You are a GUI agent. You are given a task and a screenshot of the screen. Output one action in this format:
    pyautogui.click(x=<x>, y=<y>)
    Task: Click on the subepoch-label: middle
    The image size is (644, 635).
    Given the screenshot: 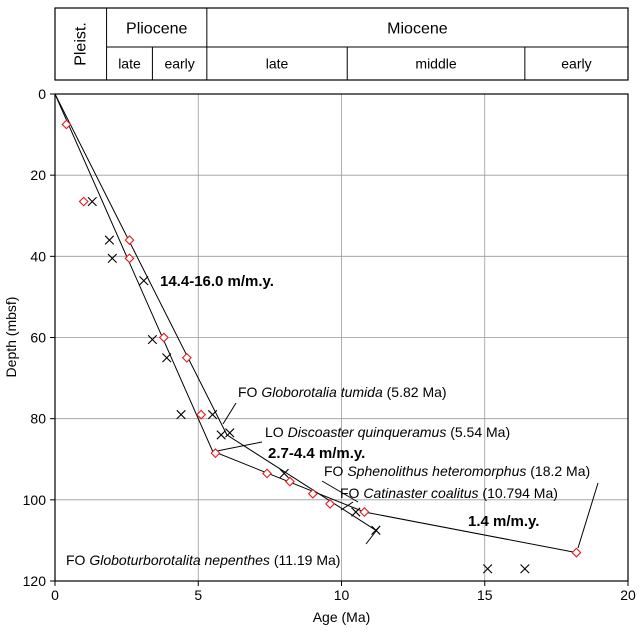 What is the action you would take?
    pyautogui.click(x=435, y=64)
    